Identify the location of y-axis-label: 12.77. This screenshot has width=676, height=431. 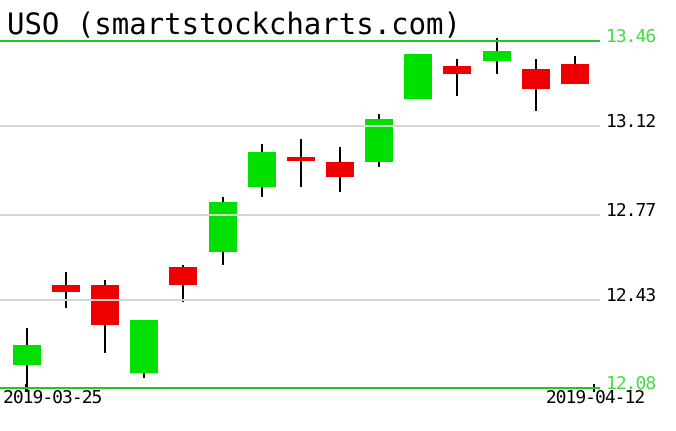
(631, 210).